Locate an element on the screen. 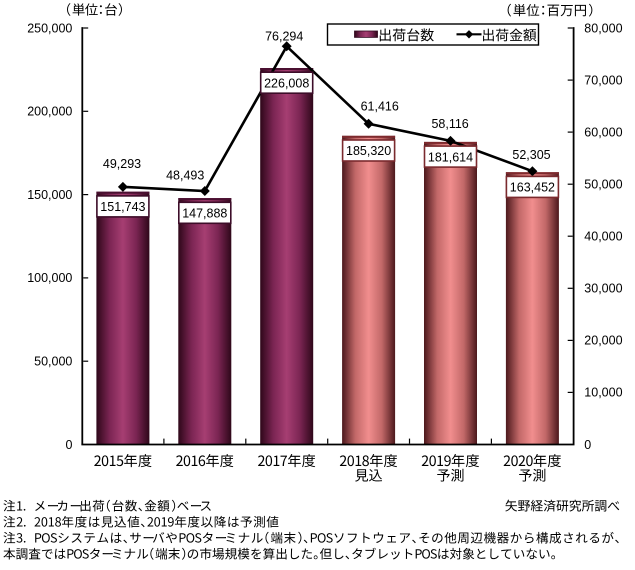 This screenshot has width=635, height=570. svg-text: 150,000 is located at coordinates (49, 195).